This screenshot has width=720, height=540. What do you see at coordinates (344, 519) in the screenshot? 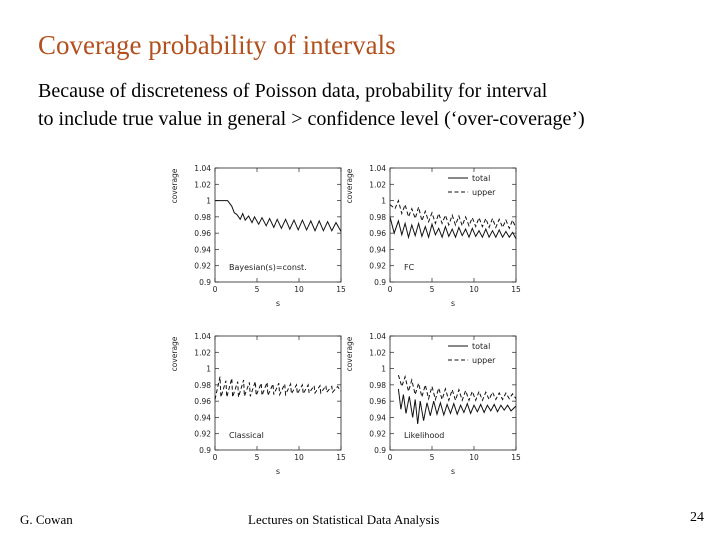
I see `footer-course: Lectures on Statistical Data Analysis` at bounding box center [344, 519].